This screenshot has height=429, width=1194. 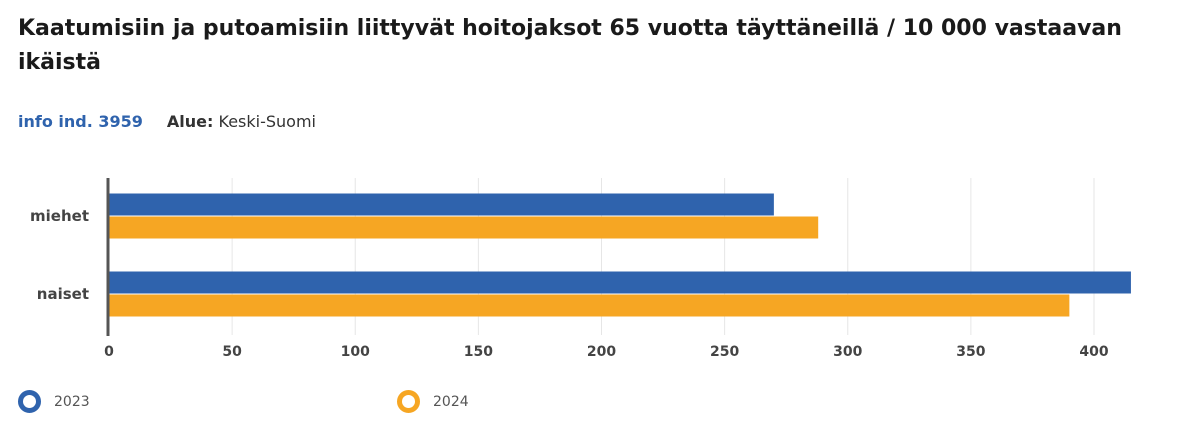 I want to click on area-info: Alue: Keski-Suomi, so click(x=241, y=121).